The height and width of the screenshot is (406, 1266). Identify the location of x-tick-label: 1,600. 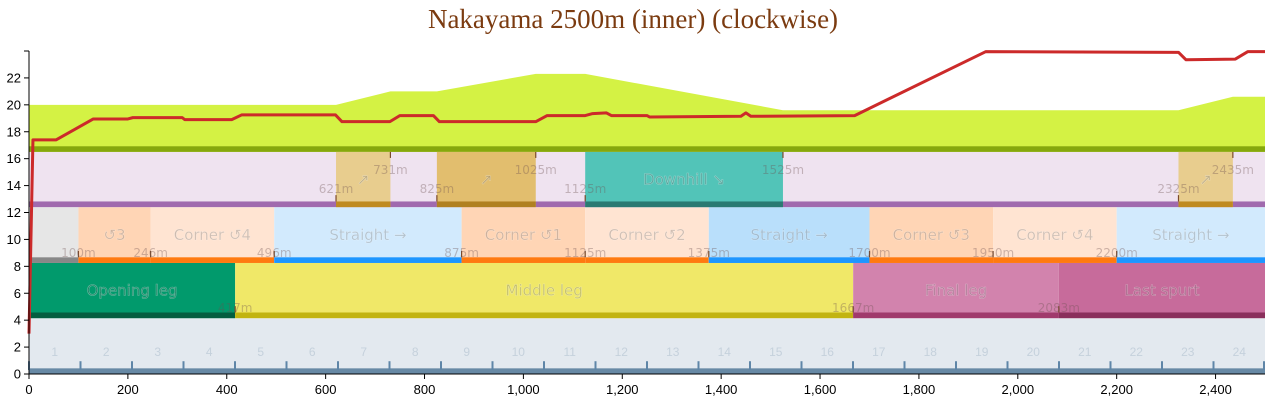
(820, 389).